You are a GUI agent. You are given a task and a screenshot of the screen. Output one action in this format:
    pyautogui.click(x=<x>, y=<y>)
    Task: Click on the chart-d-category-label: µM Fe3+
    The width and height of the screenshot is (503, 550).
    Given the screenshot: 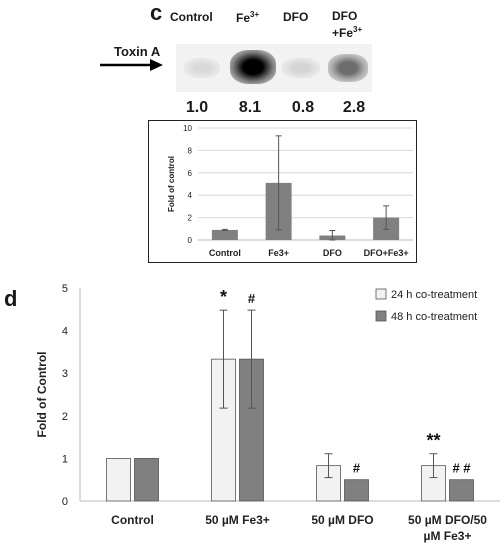 What is the action you would take?
    pyautogui.click(x=448, y=536)
    